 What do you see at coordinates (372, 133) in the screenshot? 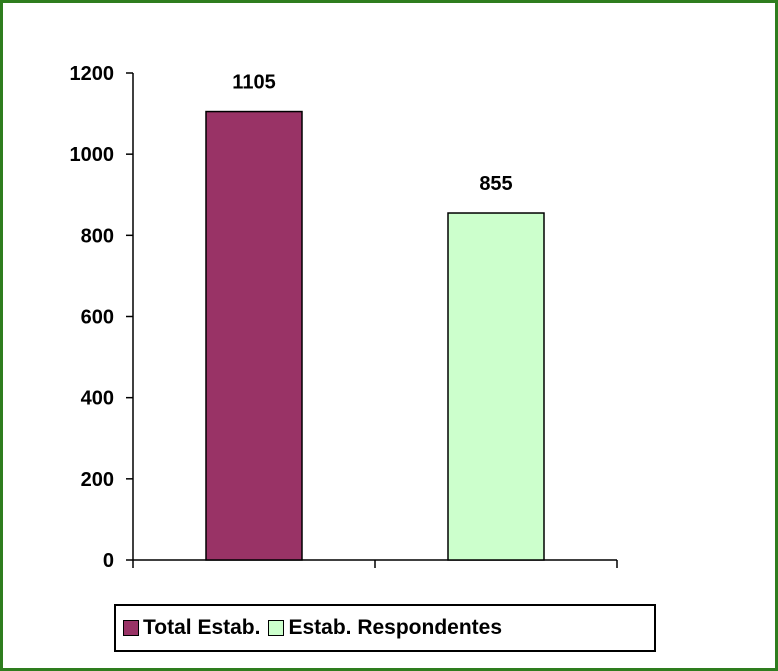
I see `data-labels: 1105 855` at bounding box center [372, 133].